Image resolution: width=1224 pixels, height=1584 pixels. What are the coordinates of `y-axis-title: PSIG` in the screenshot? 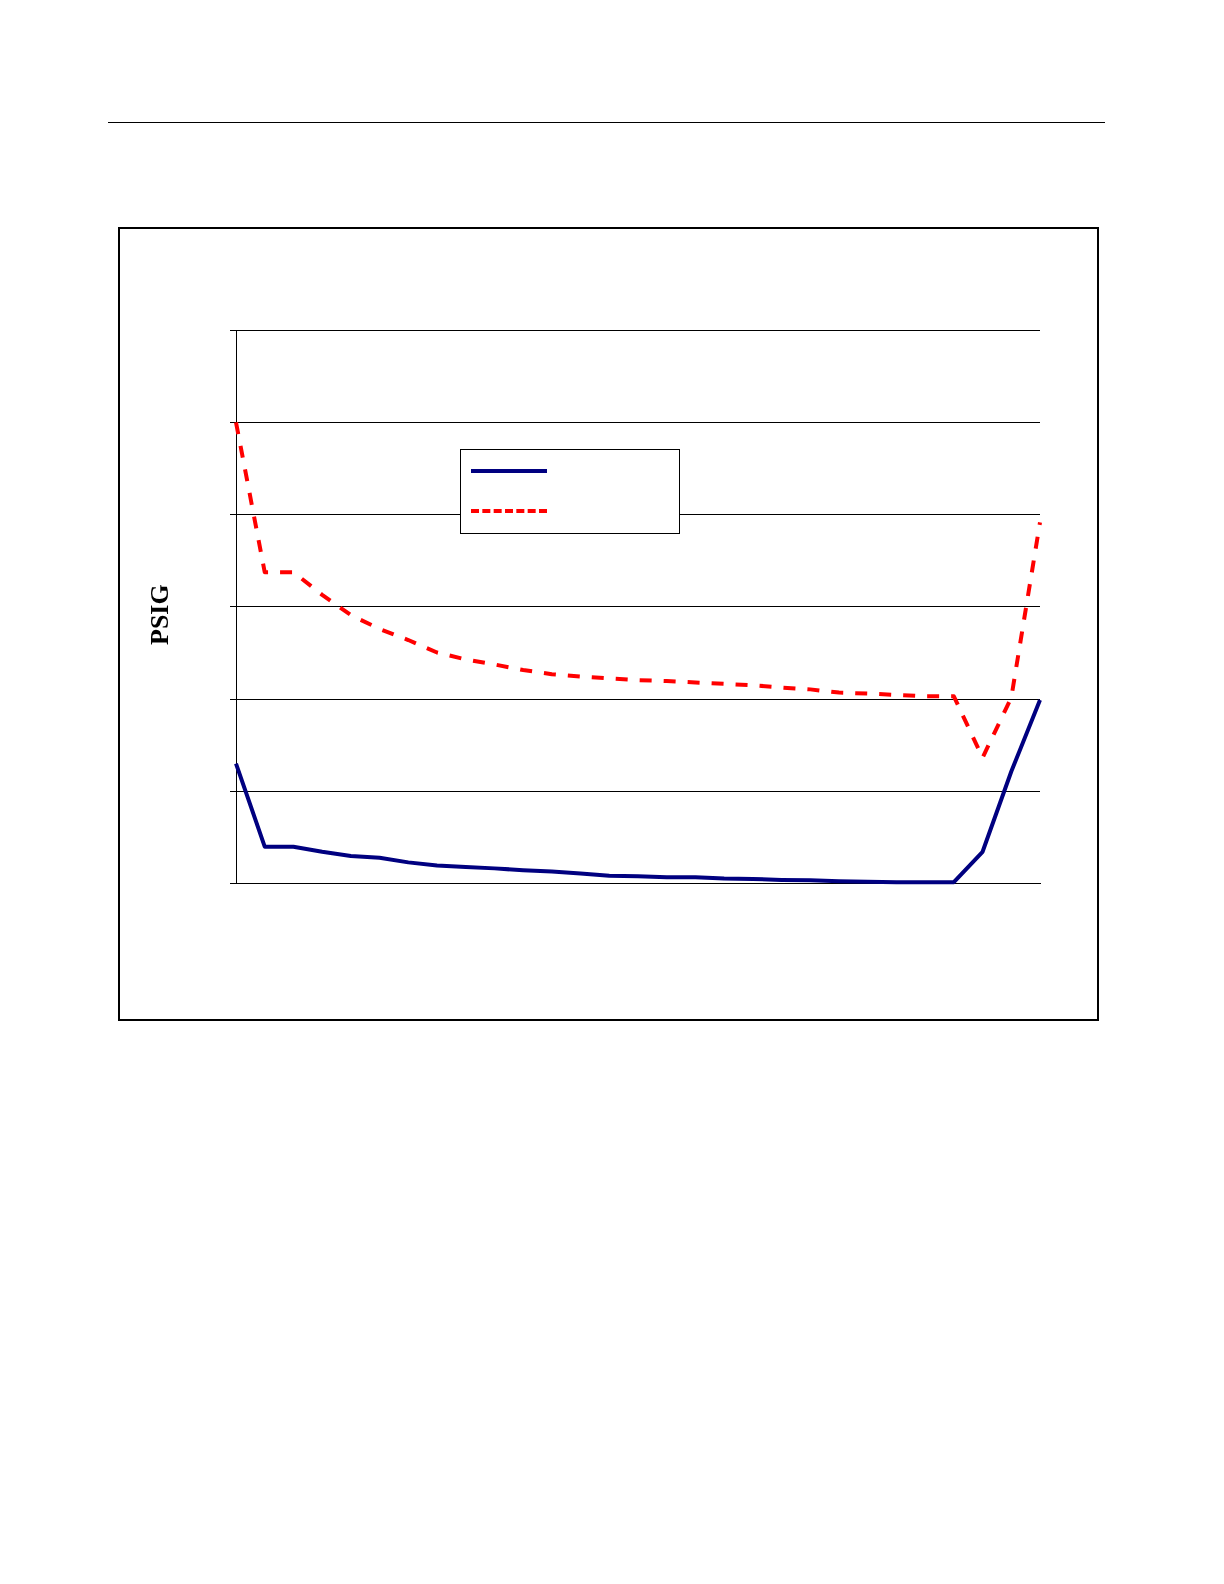 It's located at (160, 614).